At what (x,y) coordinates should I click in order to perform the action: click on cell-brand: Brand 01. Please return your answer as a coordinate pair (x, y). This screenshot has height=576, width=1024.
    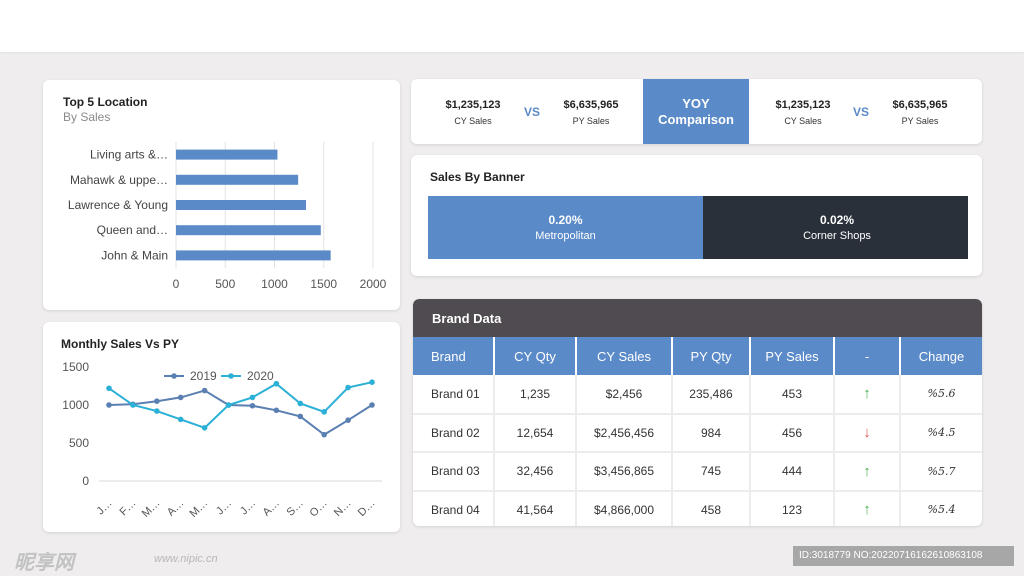
    Looking at the image, I should click on (454, 395).